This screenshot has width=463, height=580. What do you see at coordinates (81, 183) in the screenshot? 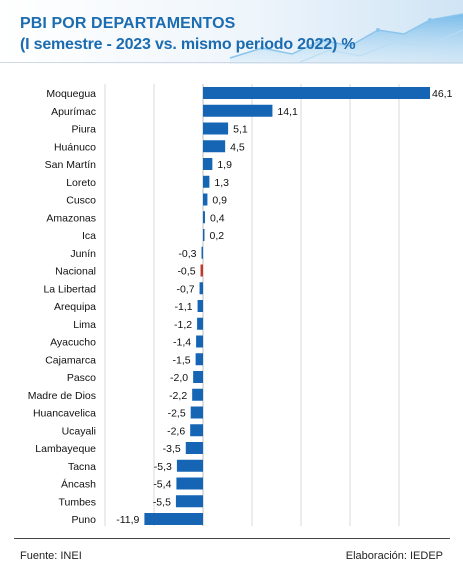
I see `category-label: Loreto` at bounding box center [81, 183].